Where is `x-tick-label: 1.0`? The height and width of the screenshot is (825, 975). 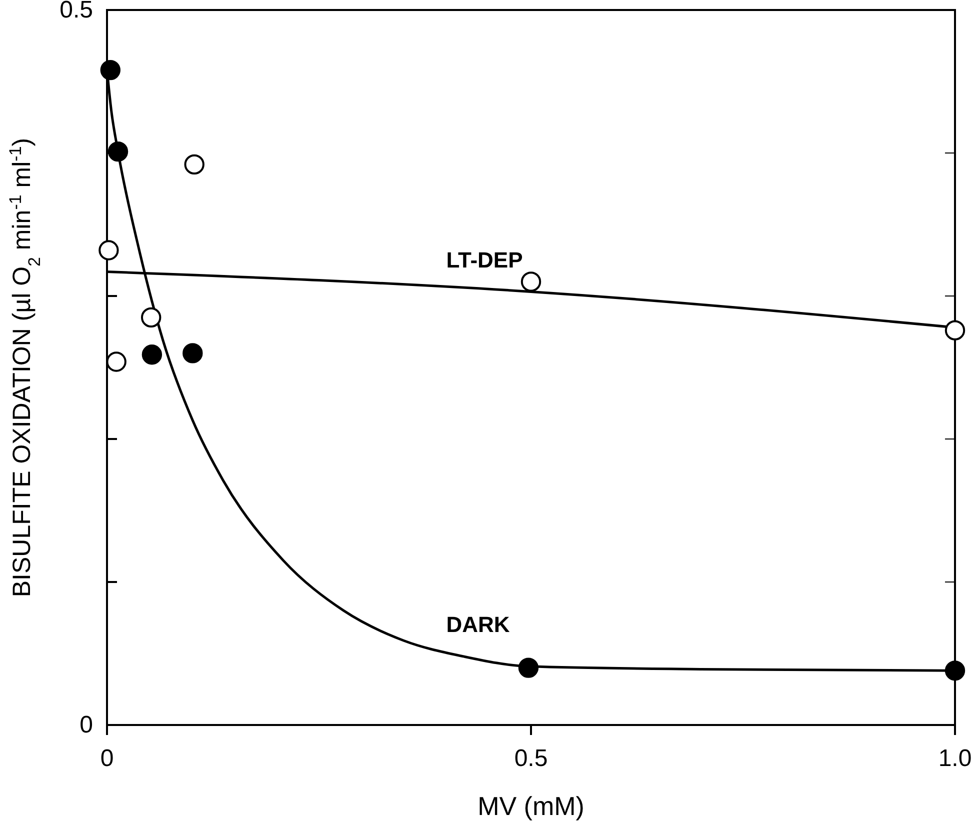
x-tick-label: 1.0 is located at coordinates (955, 758).